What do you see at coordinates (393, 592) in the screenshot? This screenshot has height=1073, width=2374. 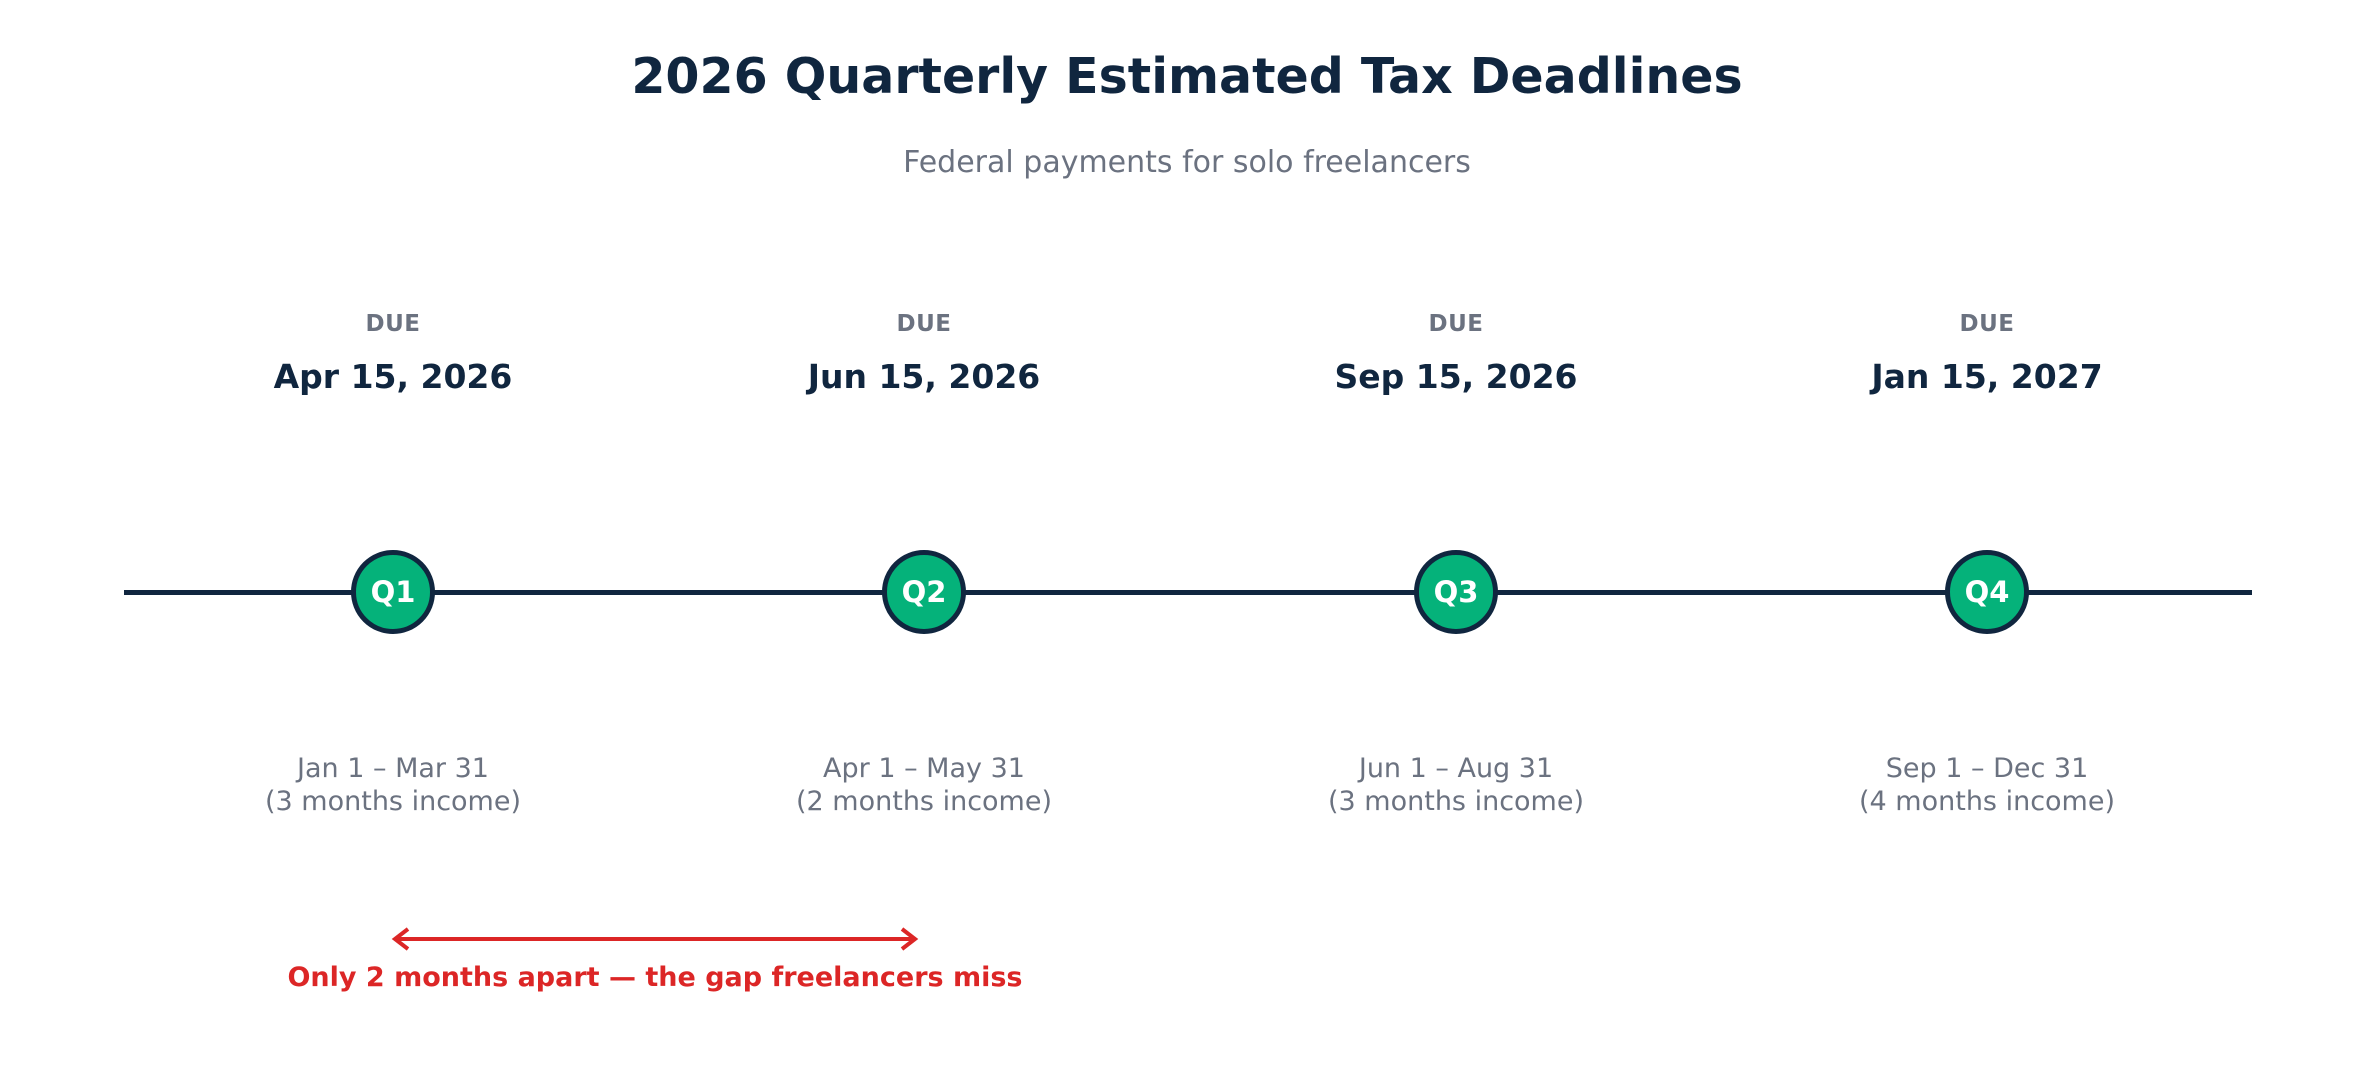 I see `quarter-node: Q1` at bounding box center [393, 592].